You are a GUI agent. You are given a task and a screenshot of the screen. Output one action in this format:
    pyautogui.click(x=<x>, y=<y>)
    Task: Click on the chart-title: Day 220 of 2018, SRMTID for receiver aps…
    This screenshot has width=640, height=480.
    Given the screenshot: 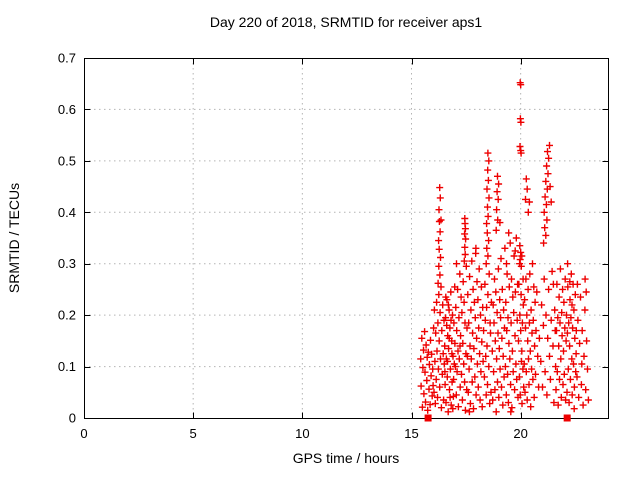 What is the action you would take?
    pyautogui.click(x=346, y=22)
    